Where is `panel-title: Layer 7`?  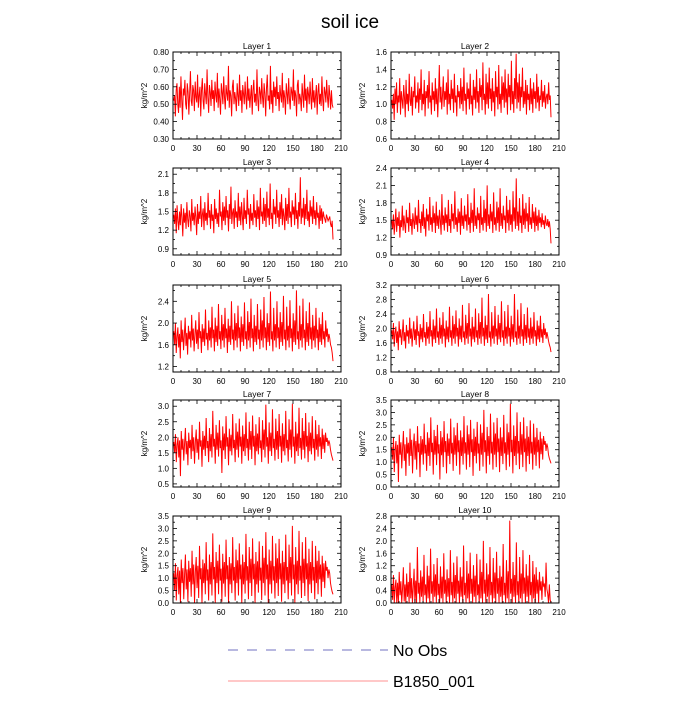 panel-title: Layer 7 is located at coordinates (257, 394).